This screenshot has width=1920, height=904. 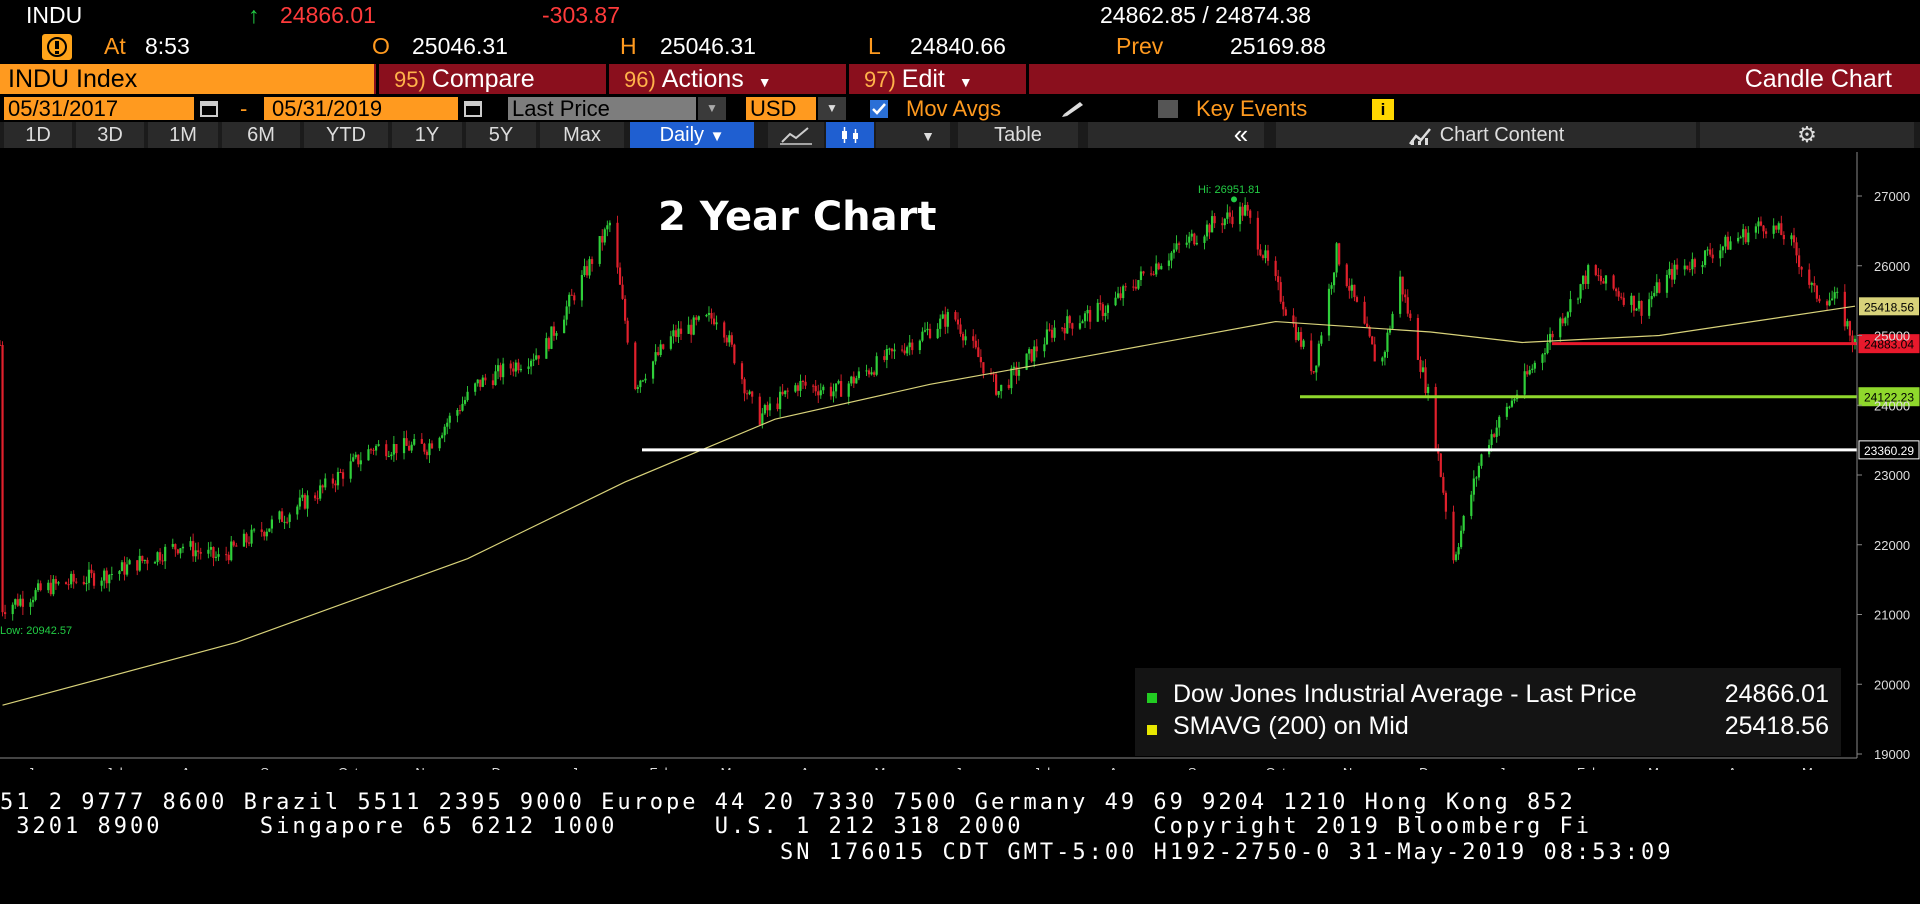 I want to click on table-button: Table, so click(x=1018, y=135).